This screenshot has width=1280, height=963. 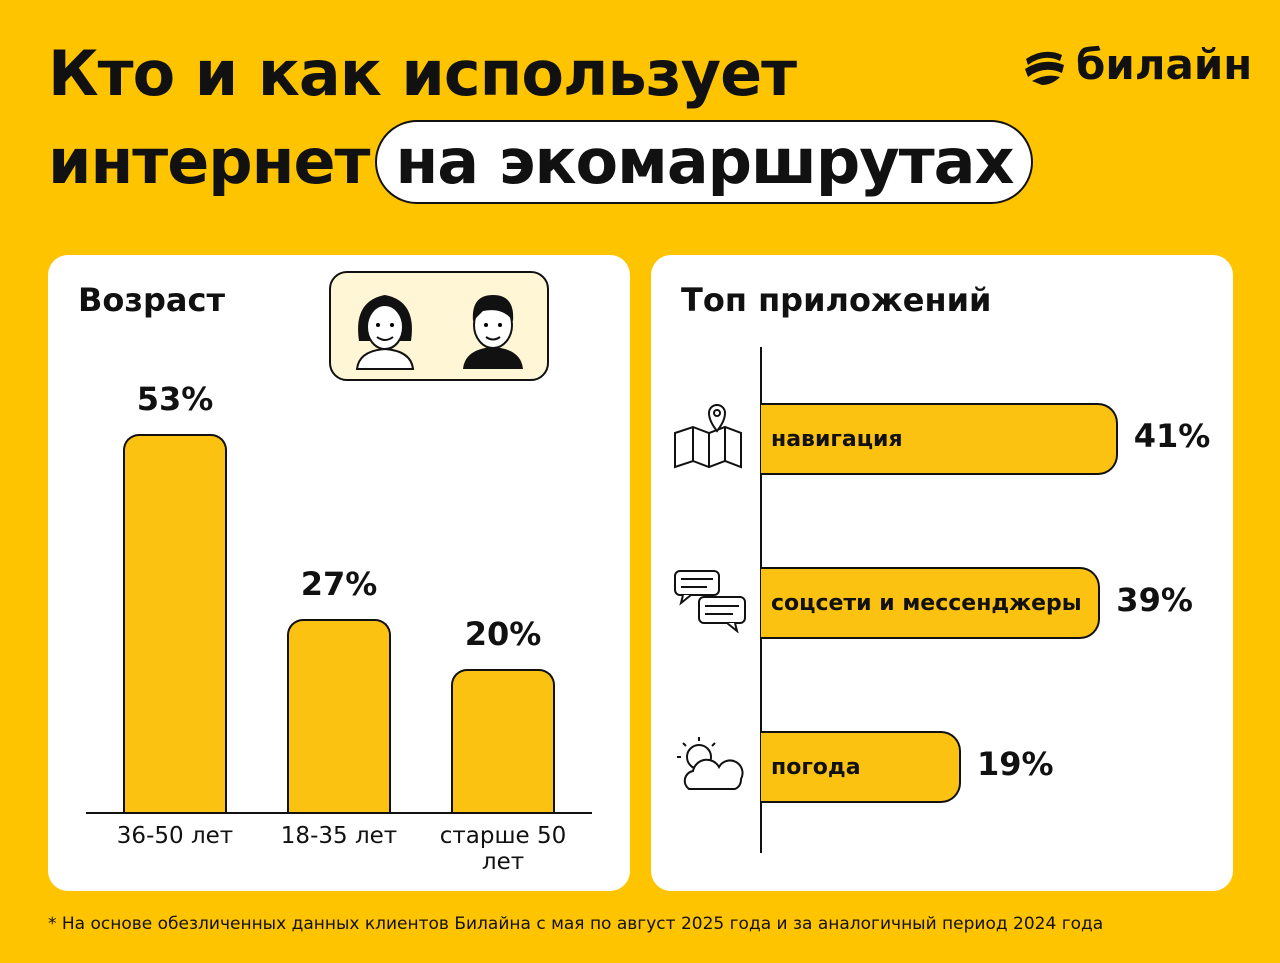 I want to click on app-category-label: соцсети и мессенджеры, so click(x=926, y=603).